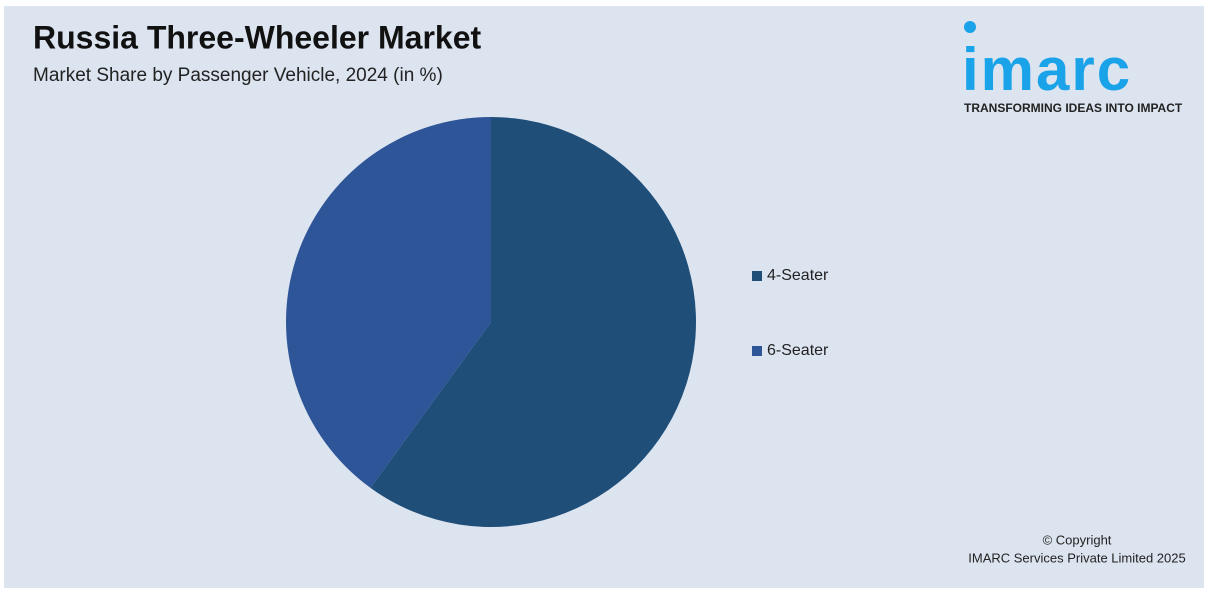  I want to click on logo-dot, so click(970, 27).